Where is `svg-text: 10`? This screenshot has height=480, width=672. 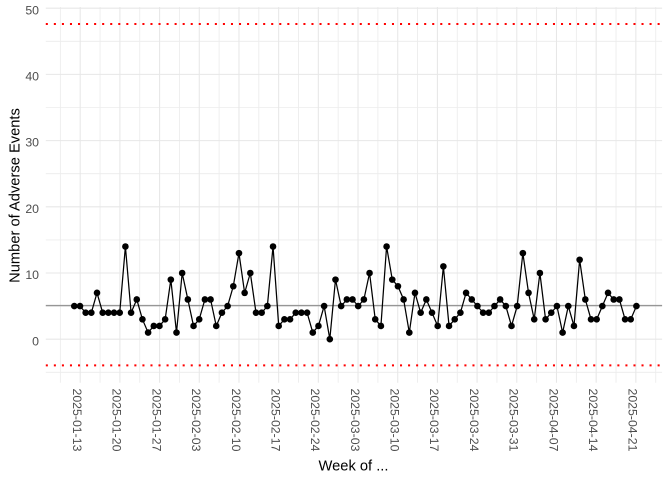 svg-text: 10 is located at coordinates (32, 275).